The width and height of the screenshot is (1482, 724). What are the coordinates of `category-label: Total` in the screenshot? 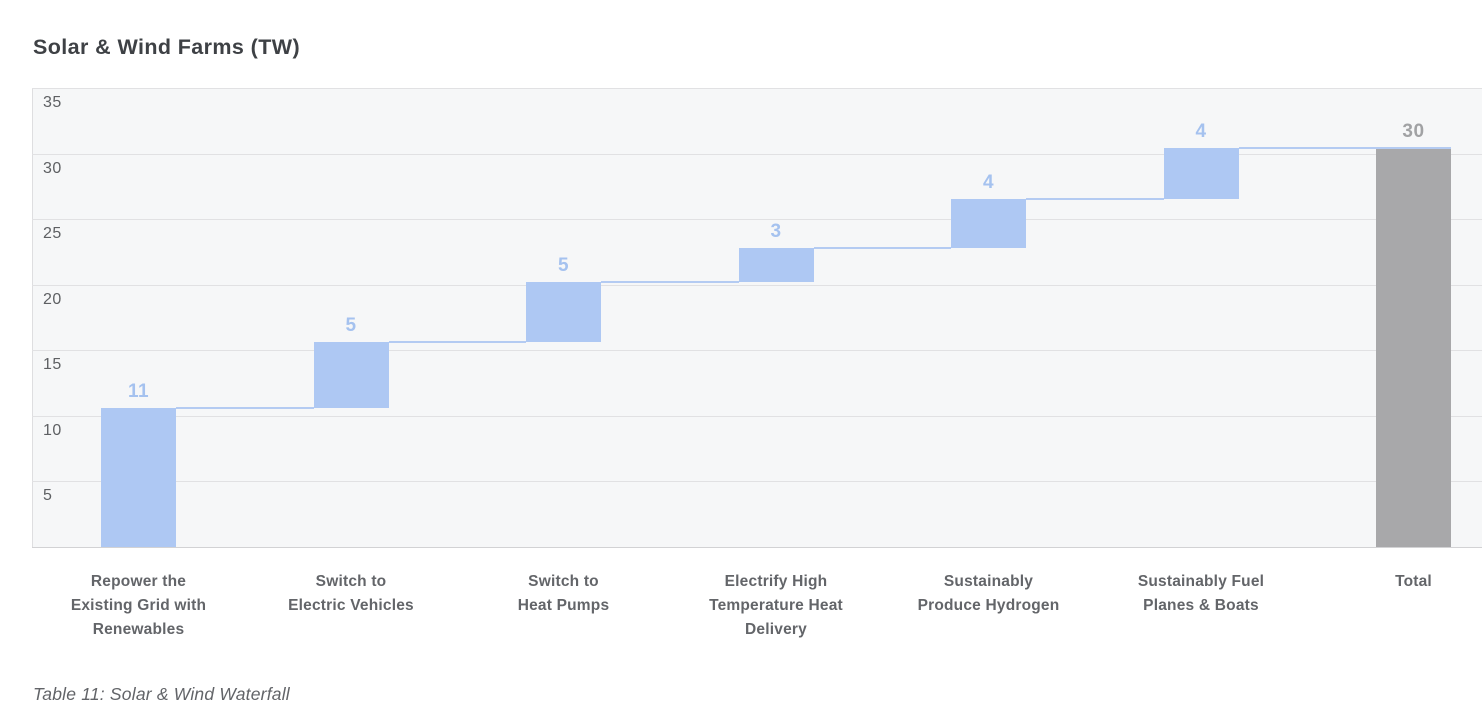 It's located at (1395, 582).